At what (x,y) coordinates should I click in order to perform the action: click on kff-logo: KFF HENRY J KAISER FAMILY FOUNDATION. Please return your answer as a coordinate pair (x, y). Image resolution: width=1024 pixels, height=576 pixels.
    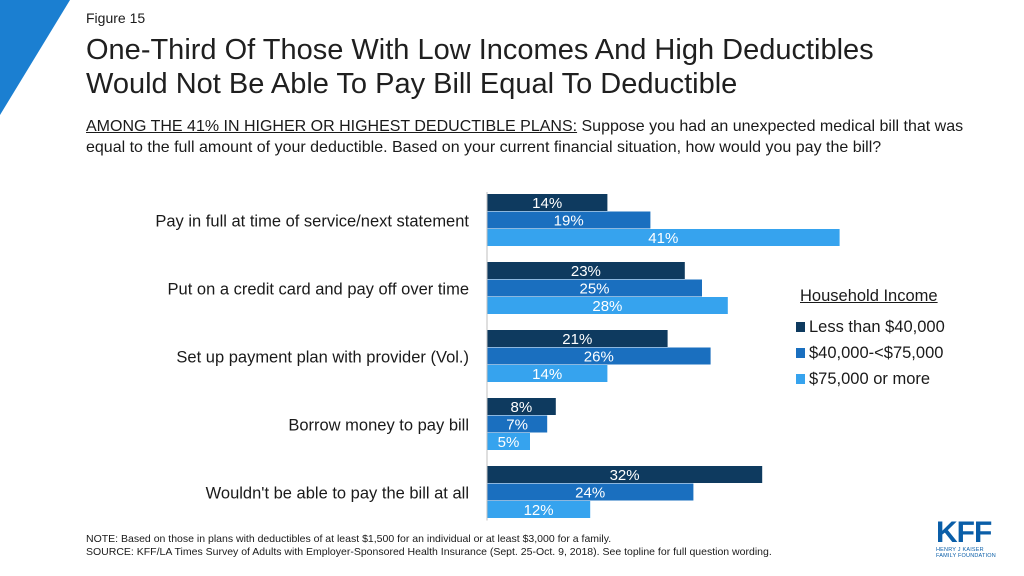
    Looking at the image, I should click on (972, 538).